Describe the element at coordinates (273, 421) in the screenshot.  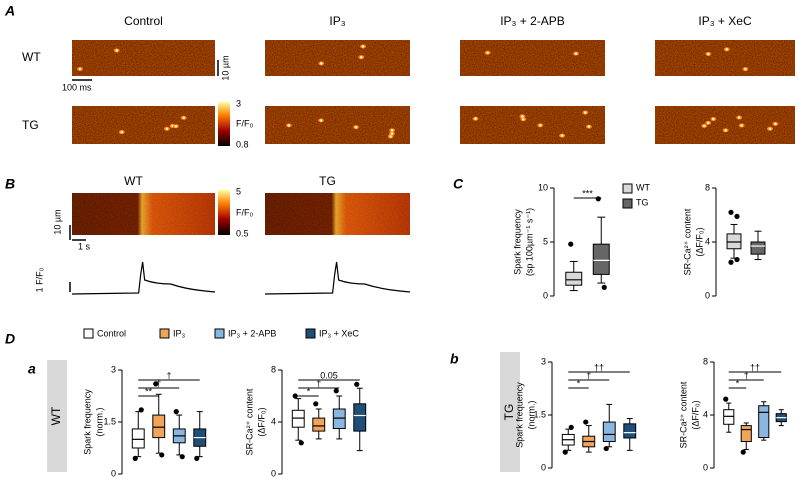
I see `y-tick-label: 4` at that location.